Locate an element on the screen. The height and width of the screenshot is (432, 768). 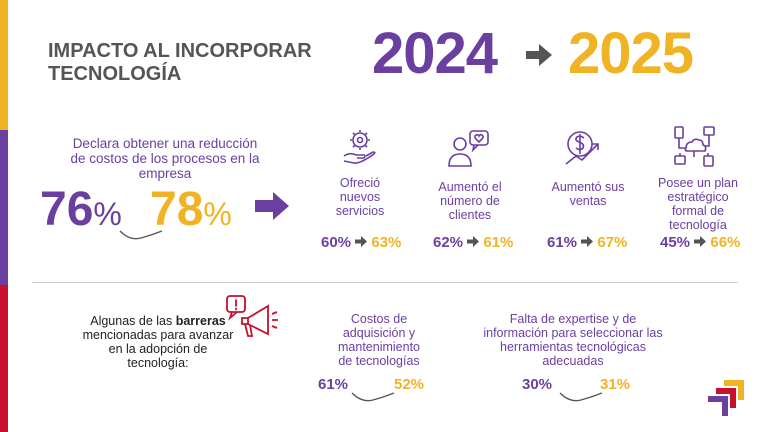
impact-label-services: Ofreció nuevos servicios is located at coordinates (360, 197).